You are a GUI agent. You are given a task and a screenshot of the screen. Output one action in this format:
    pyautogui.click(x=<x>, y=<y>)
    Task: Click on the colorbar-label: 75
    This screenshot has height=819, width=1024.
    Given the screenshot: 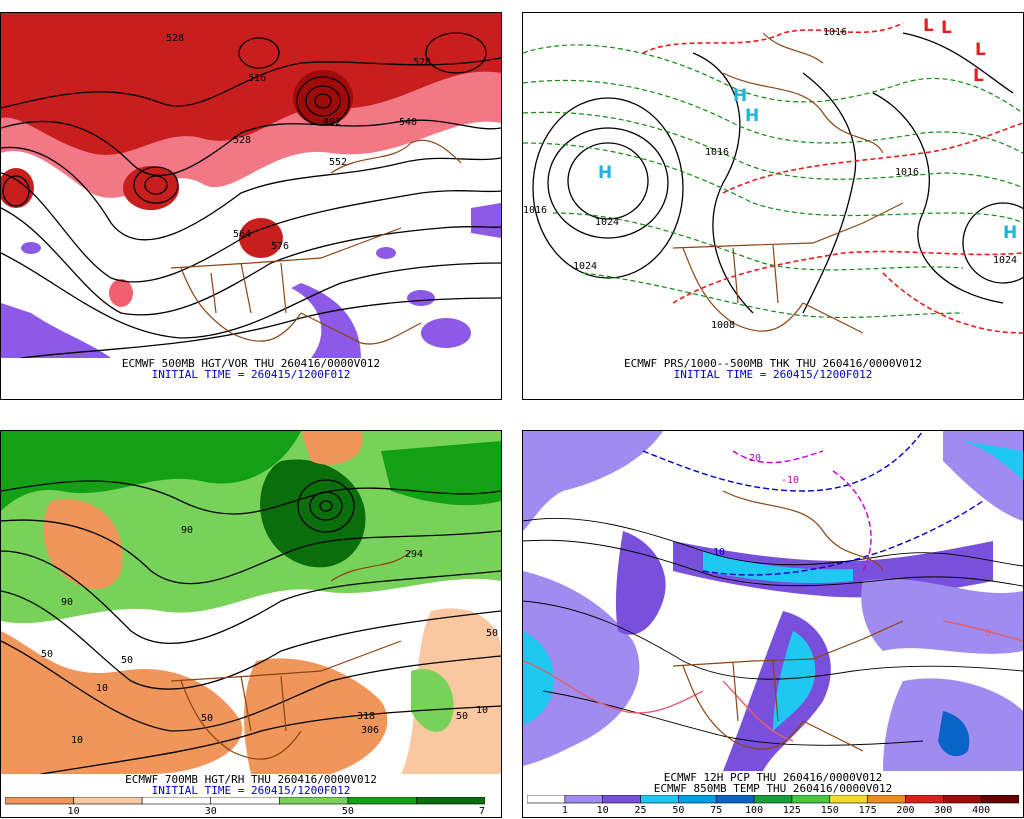 What is the action you would take?
    pyautogui.click(x=716, y=810)
    